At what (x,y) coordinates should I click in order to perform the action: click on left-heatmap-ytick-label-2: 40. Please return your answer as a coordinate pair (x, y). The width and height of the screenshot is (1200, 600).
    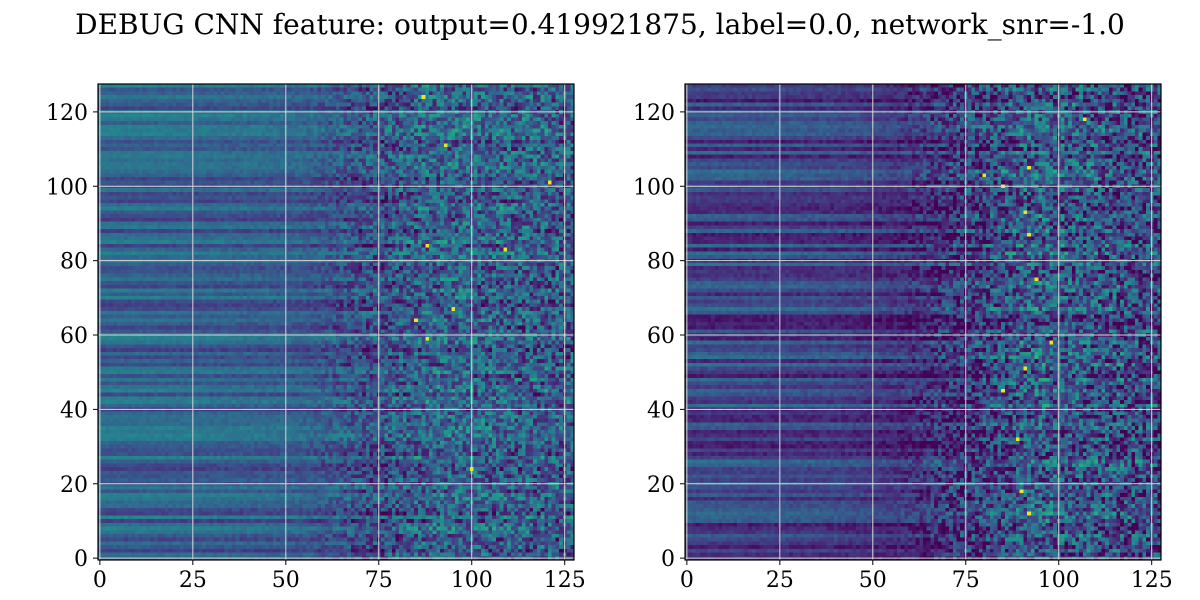
    Looking at the image, I should click on (74, 410).